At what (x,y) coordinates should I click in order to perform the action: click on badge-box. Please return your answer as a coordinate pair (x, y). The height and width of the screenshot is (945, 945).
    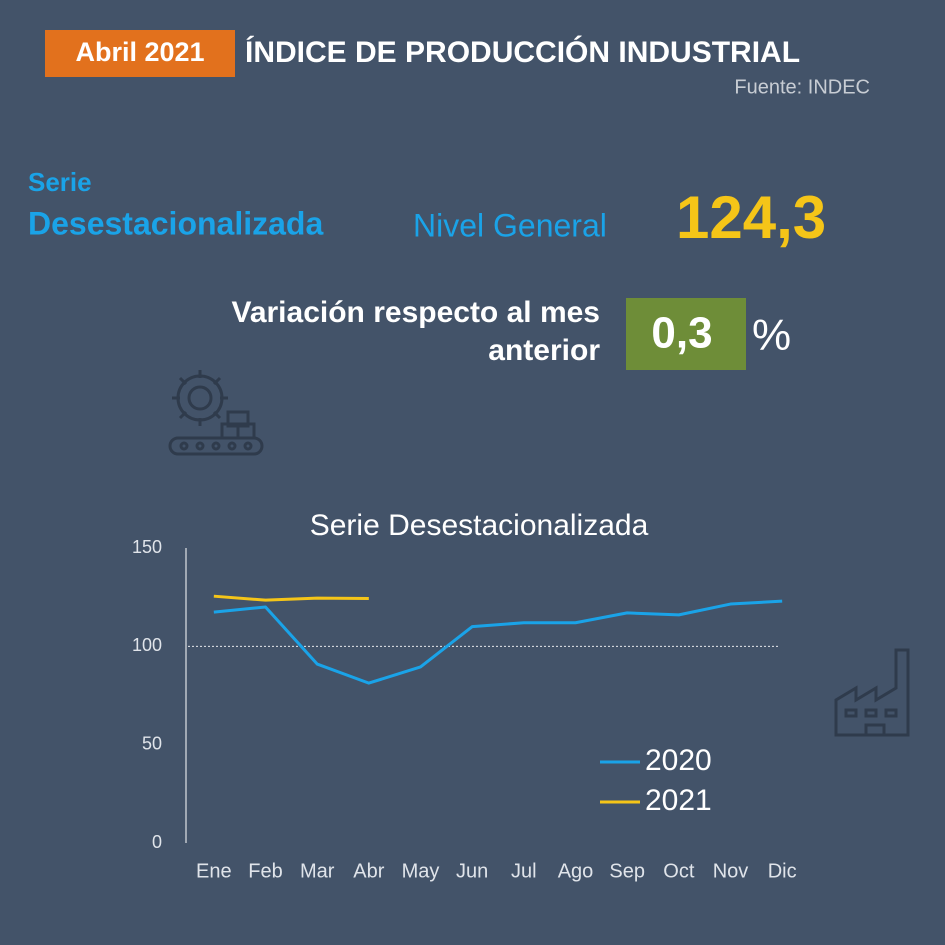
    Looking at the image, I should click on (140, 53).